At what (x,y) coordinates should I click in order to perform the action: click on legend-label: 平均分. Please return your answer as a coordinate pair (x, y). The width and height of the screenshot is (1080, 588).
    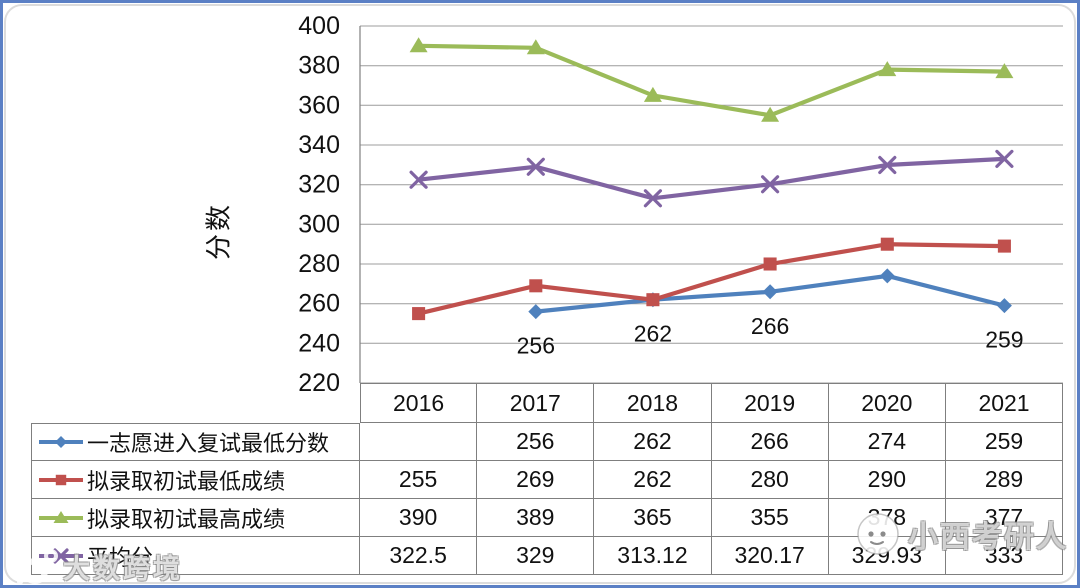
    Looking at the image, I should click on (120, 557).